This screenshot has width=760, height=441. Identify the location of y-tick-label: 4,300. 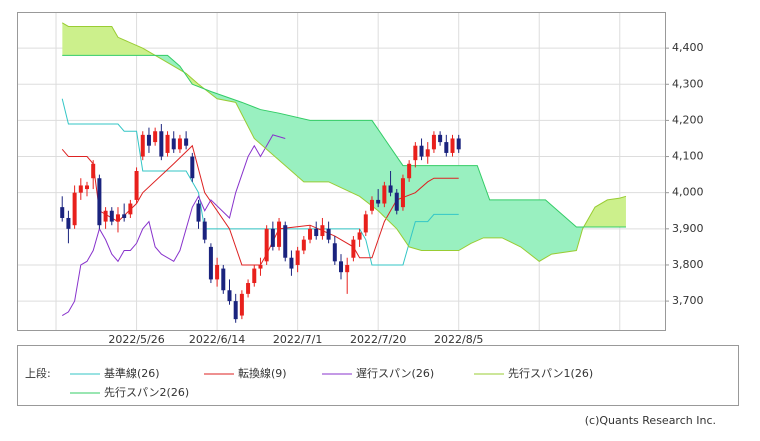
(688, 83).